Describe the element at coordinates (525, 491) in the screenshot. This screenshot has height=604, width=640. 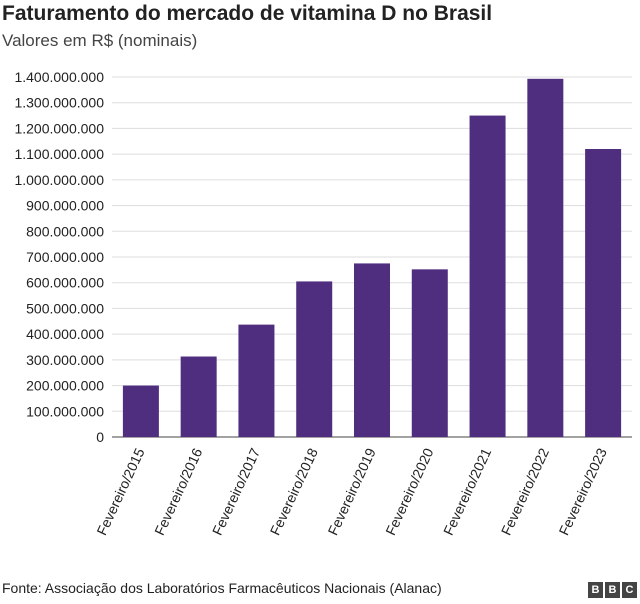
I see `x-tick-label: Fevereiro/2022` at that location.